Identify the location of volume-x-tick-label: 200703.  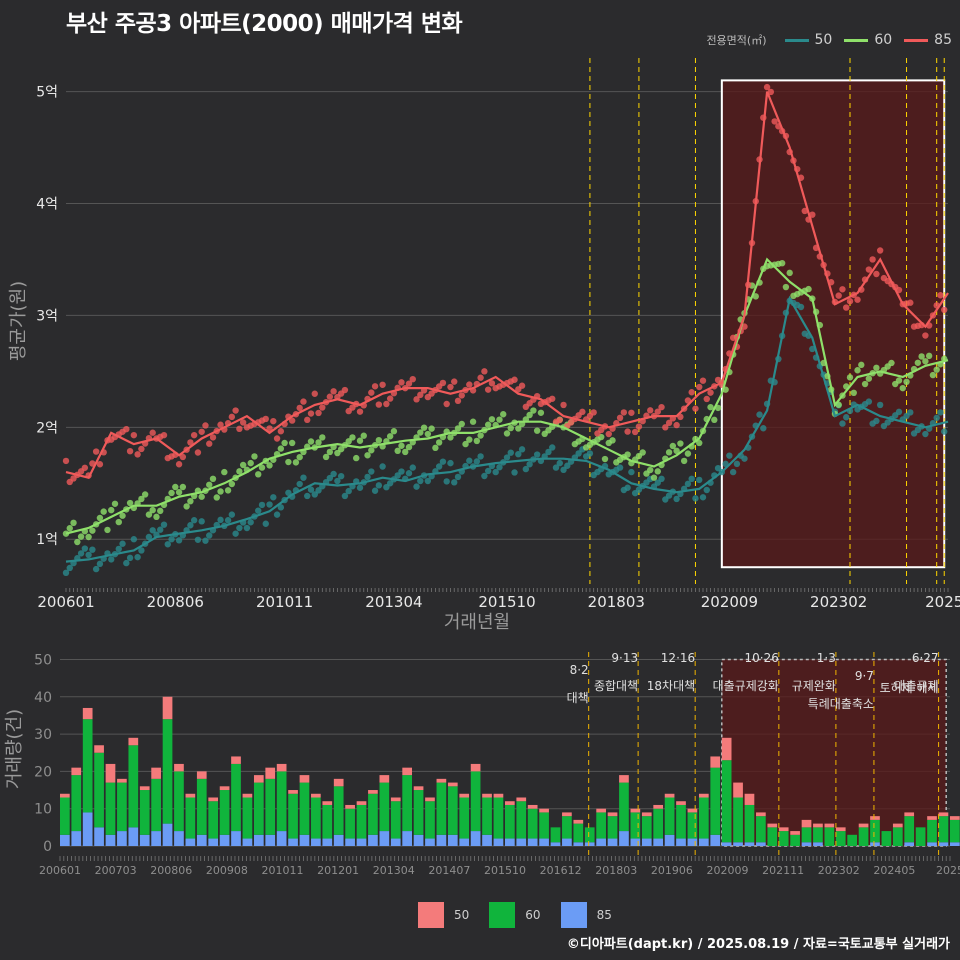
(116, 870).